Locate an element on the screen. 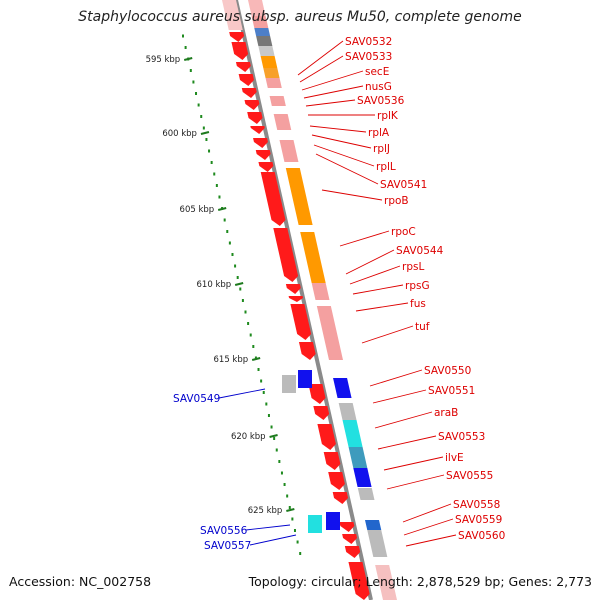 The image size is (600, 600). gene-label-arab: araB is located at coordinates (446, 413).